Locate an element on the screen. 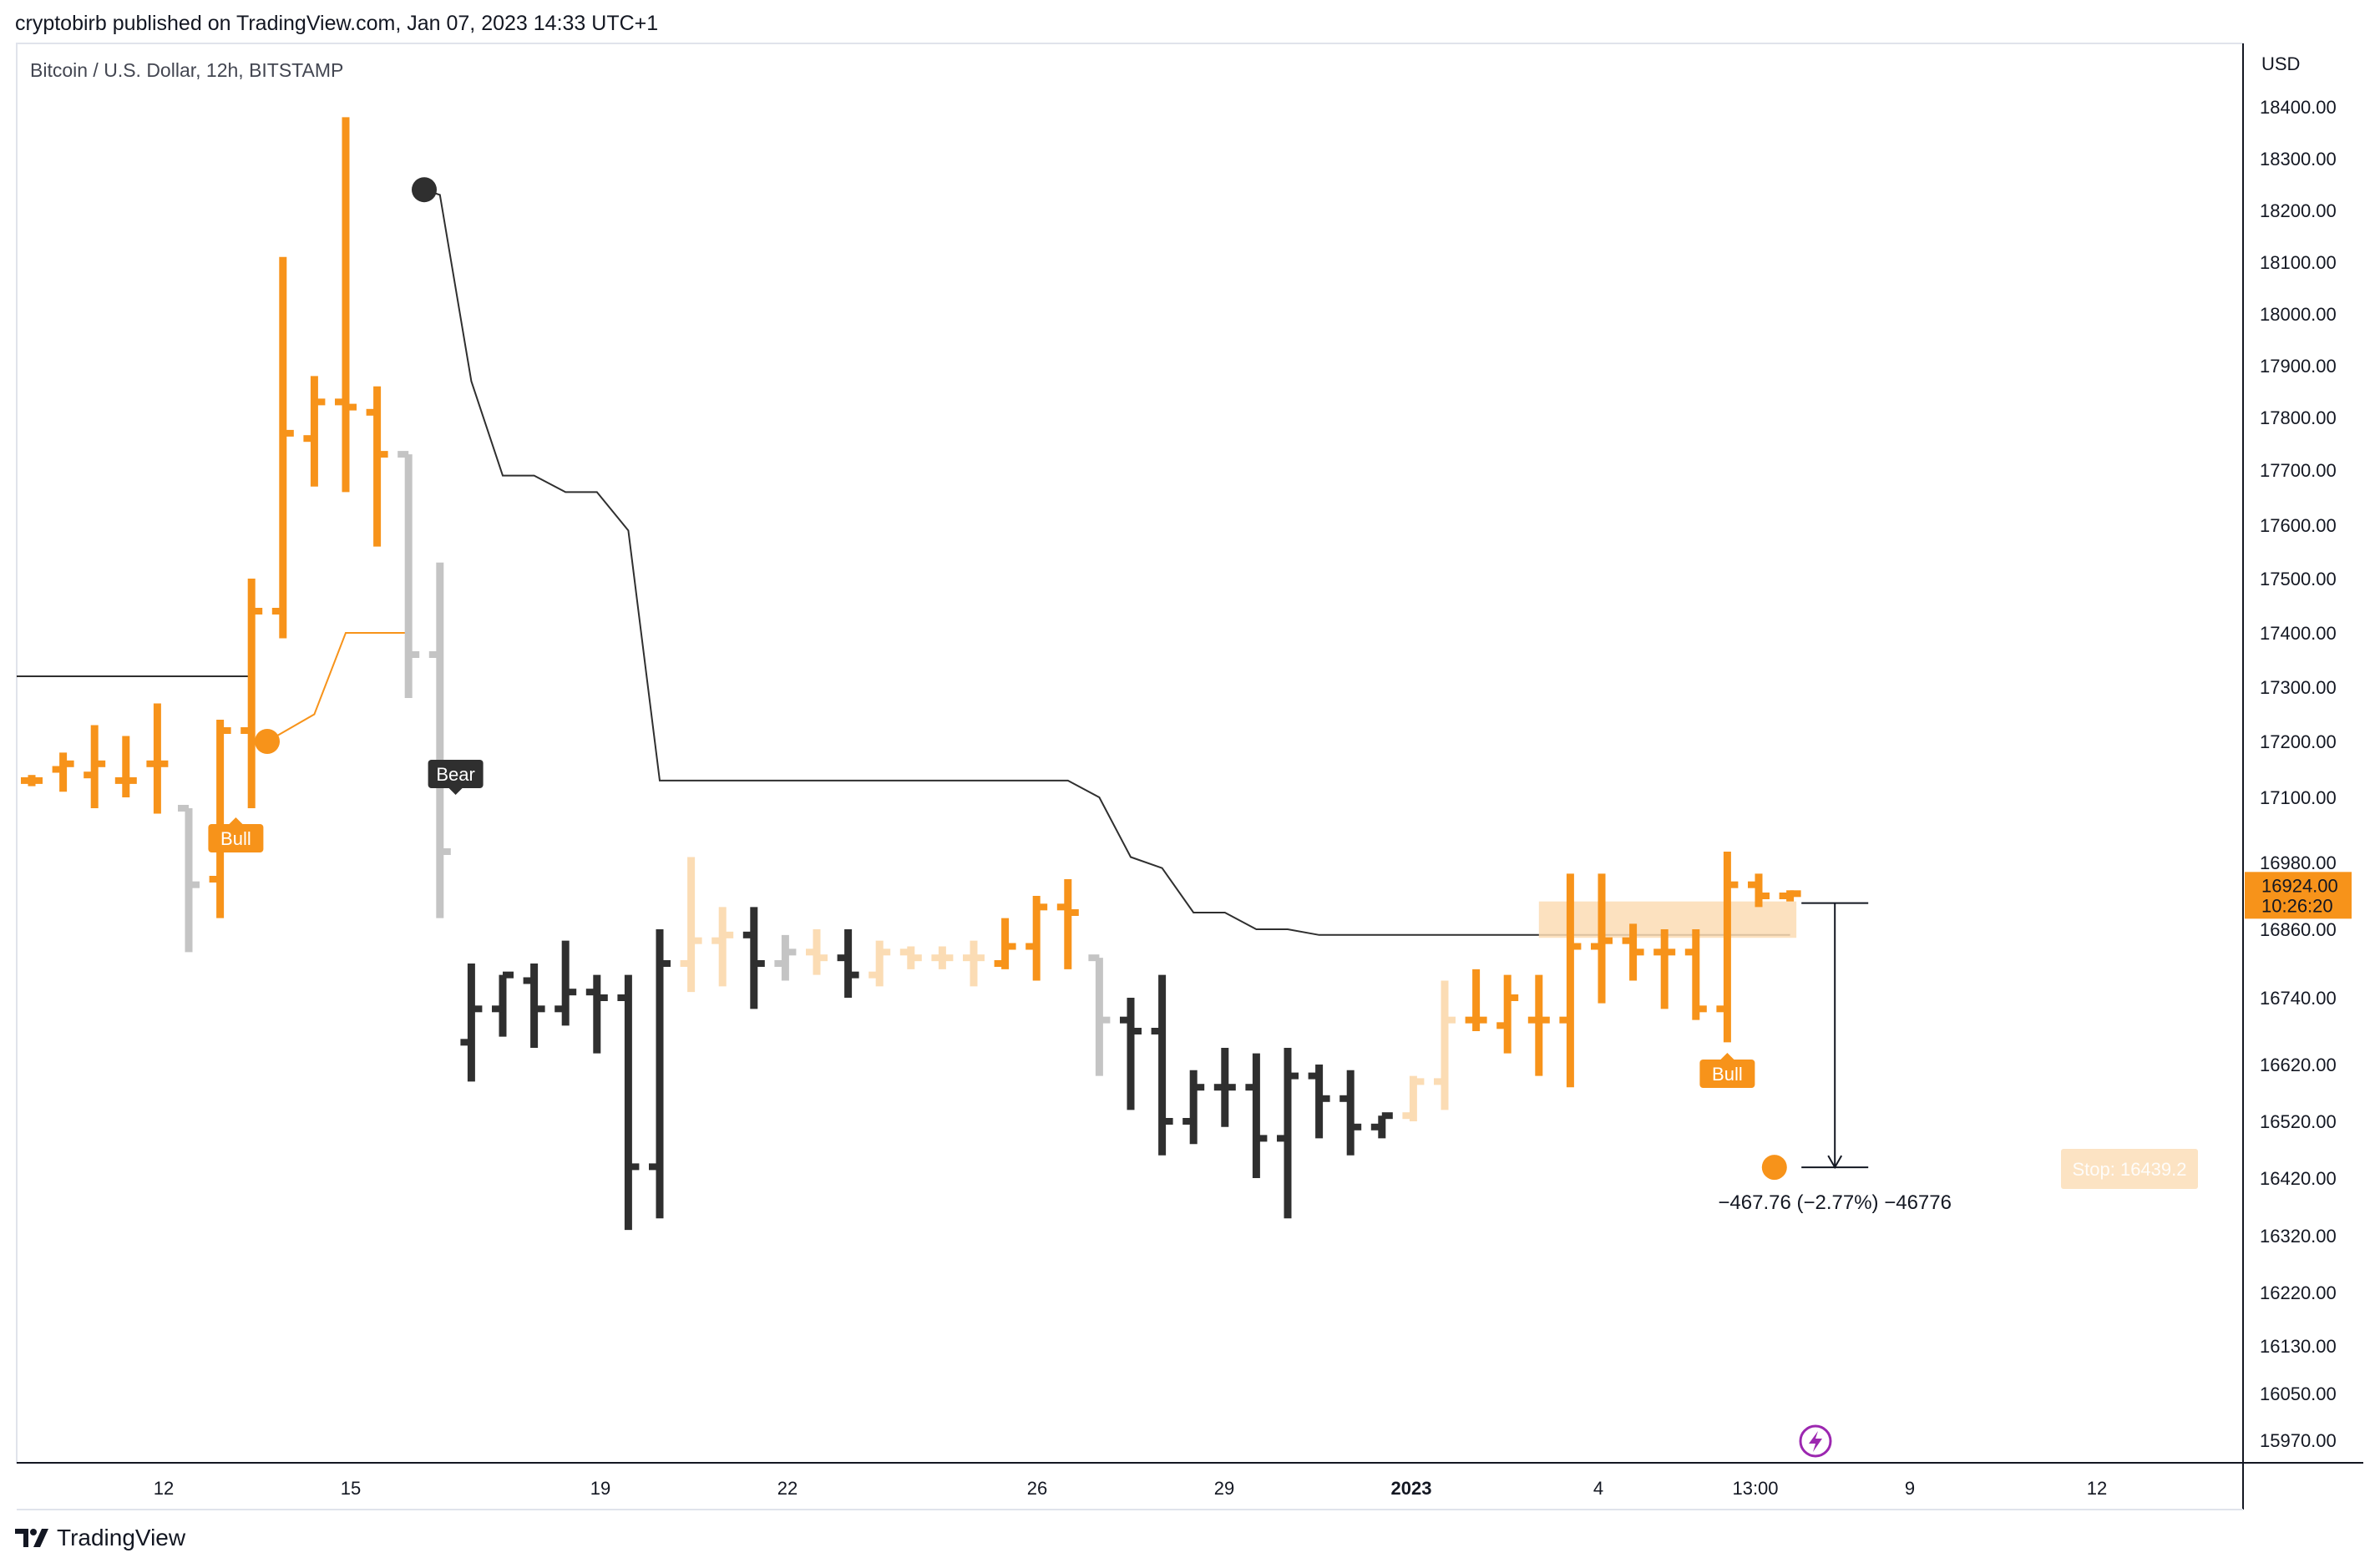 This screenshot has height=1568, width=2380. price-tick-label: 16220.00 is located at coordinates (2298, 1292).